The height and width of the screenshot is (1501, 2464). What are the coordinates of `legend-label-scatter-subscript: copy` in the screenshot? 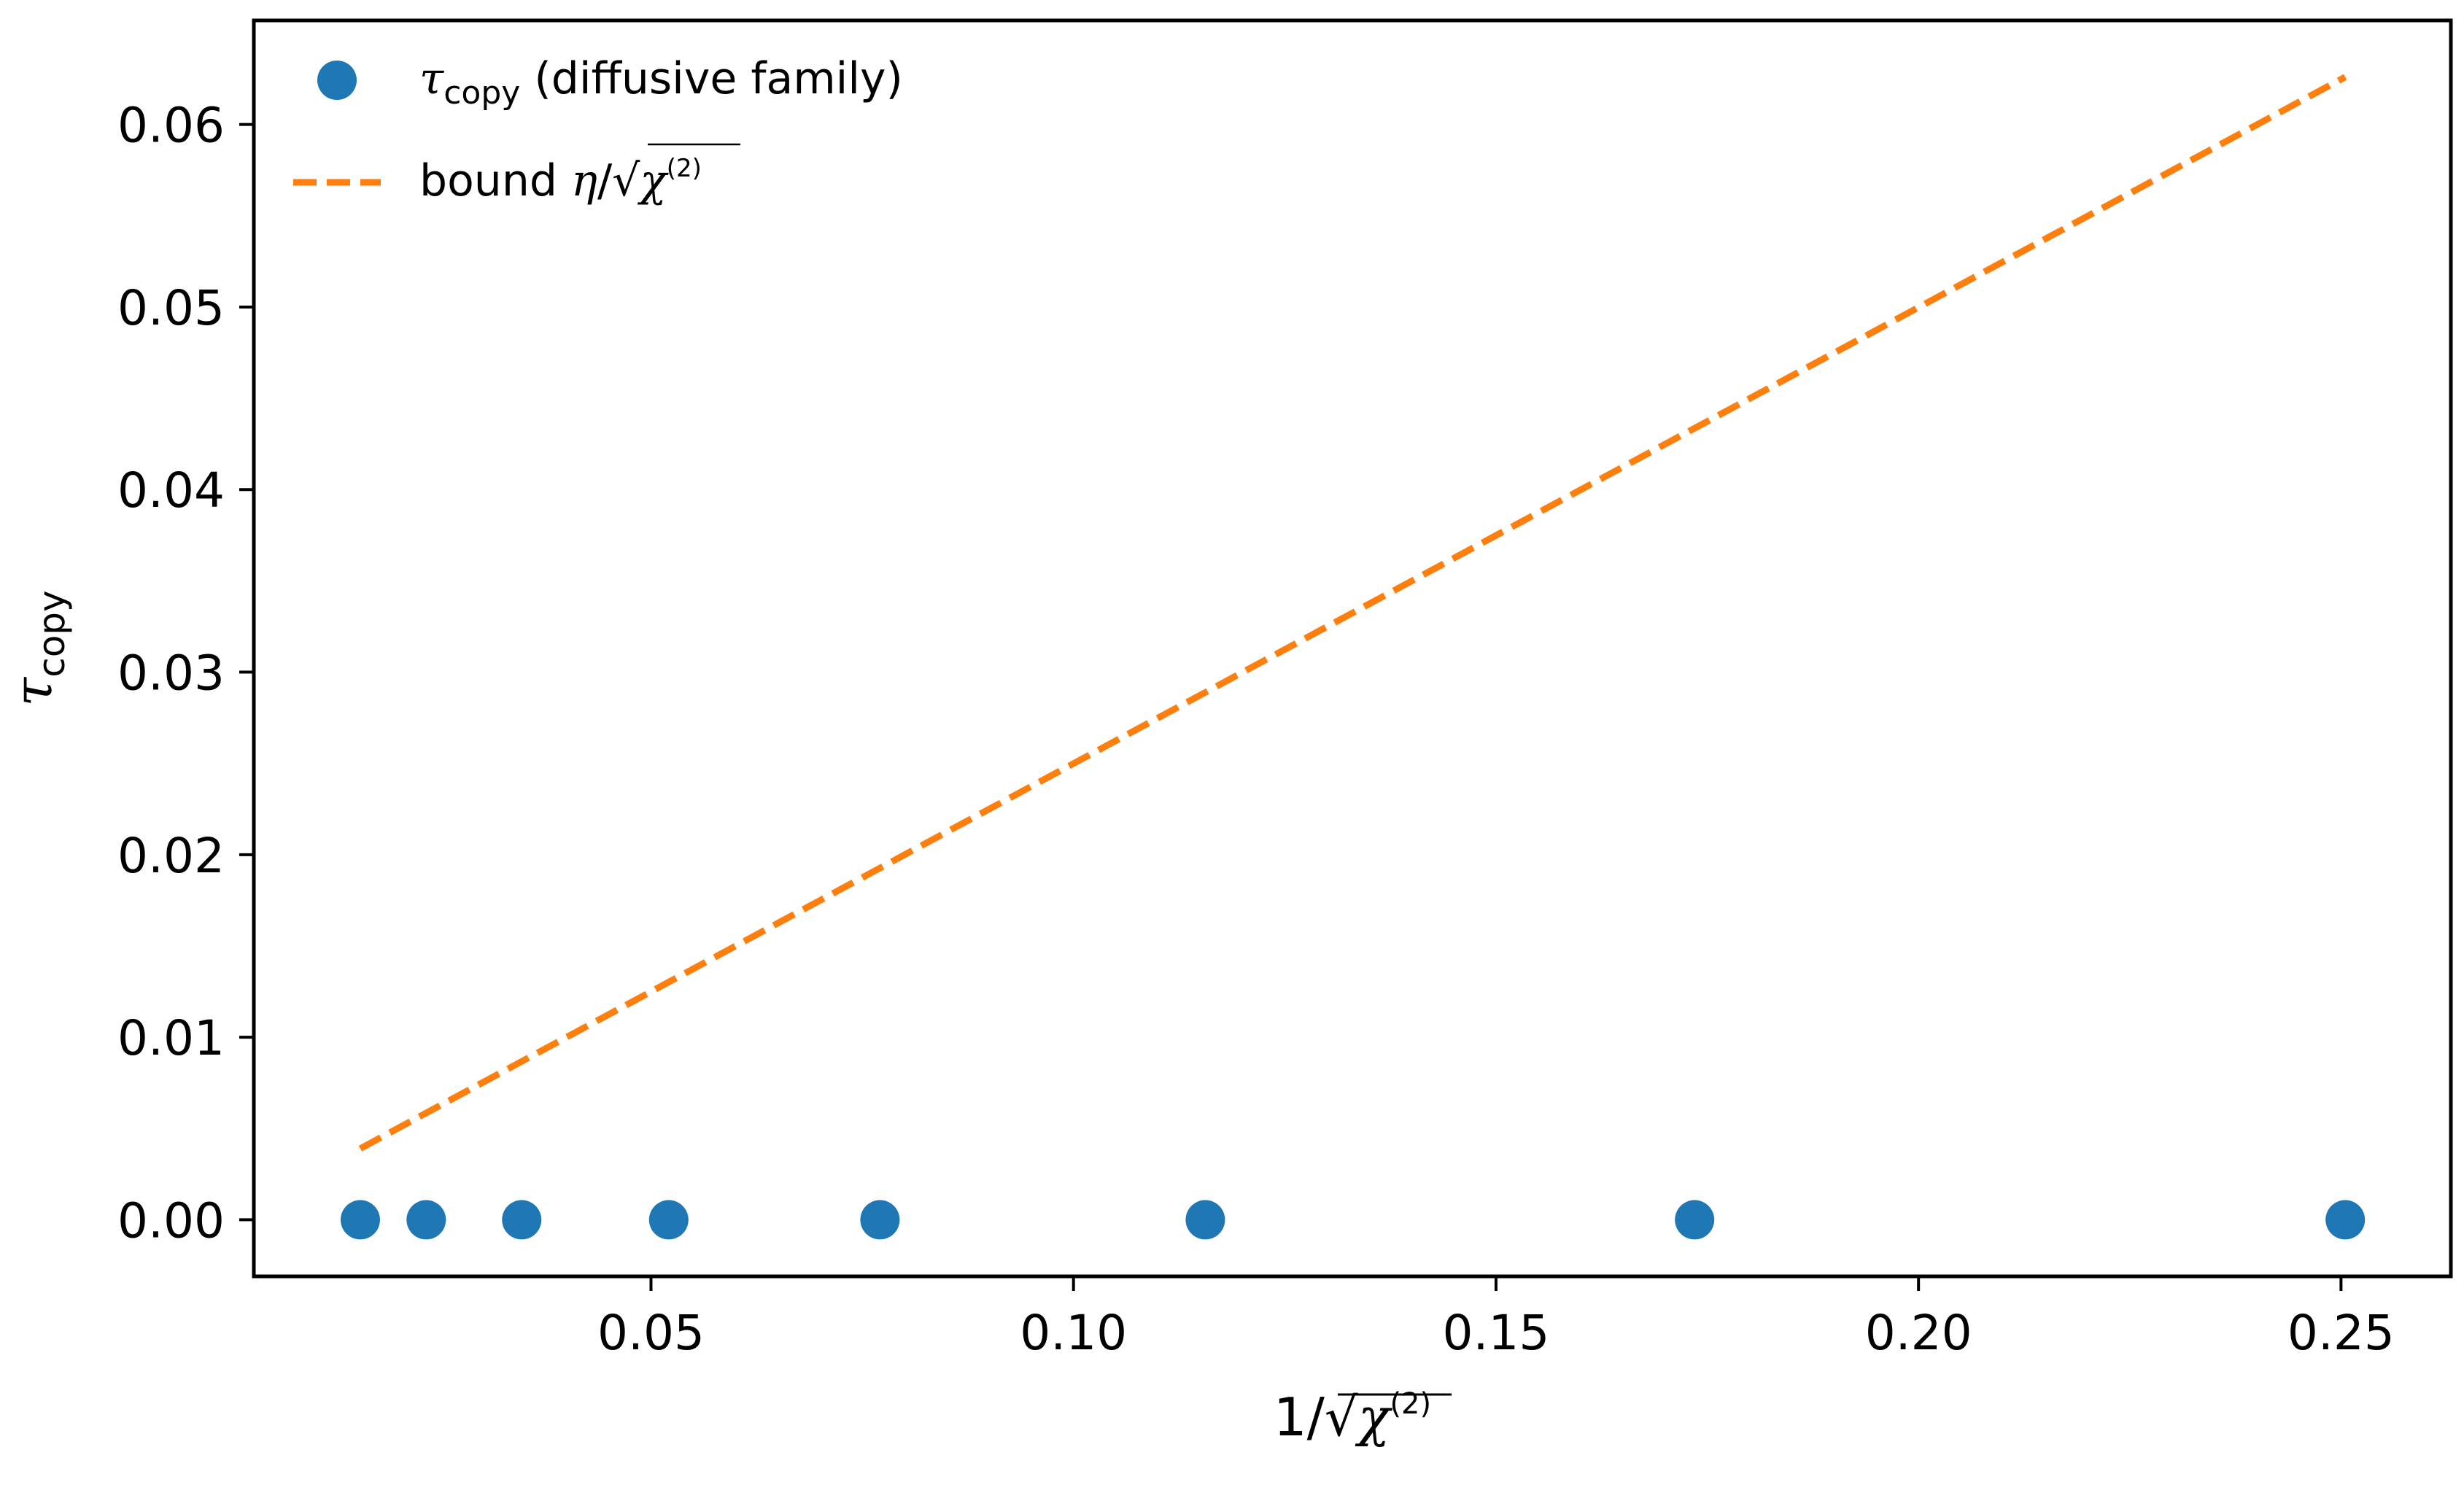 It's located at (482, 93).